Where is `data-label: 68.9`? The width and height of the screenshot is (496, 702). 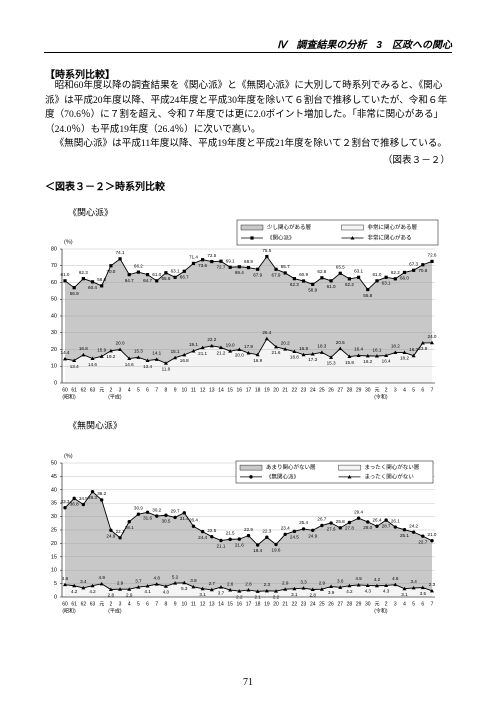 data-label: 68.9 is located at coordinates (248, 261).